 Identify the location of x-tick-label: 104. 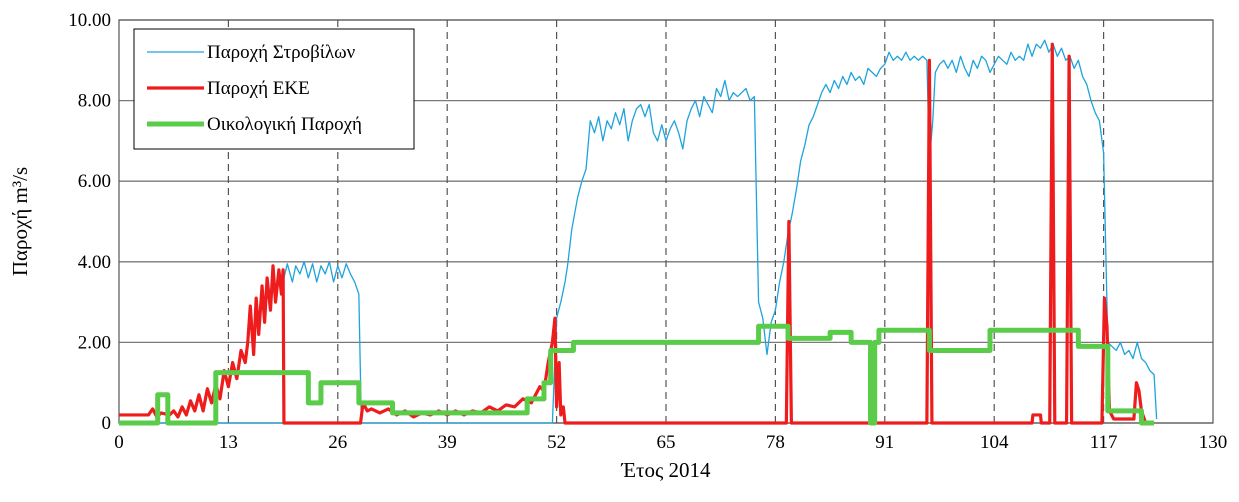
(994, 442).